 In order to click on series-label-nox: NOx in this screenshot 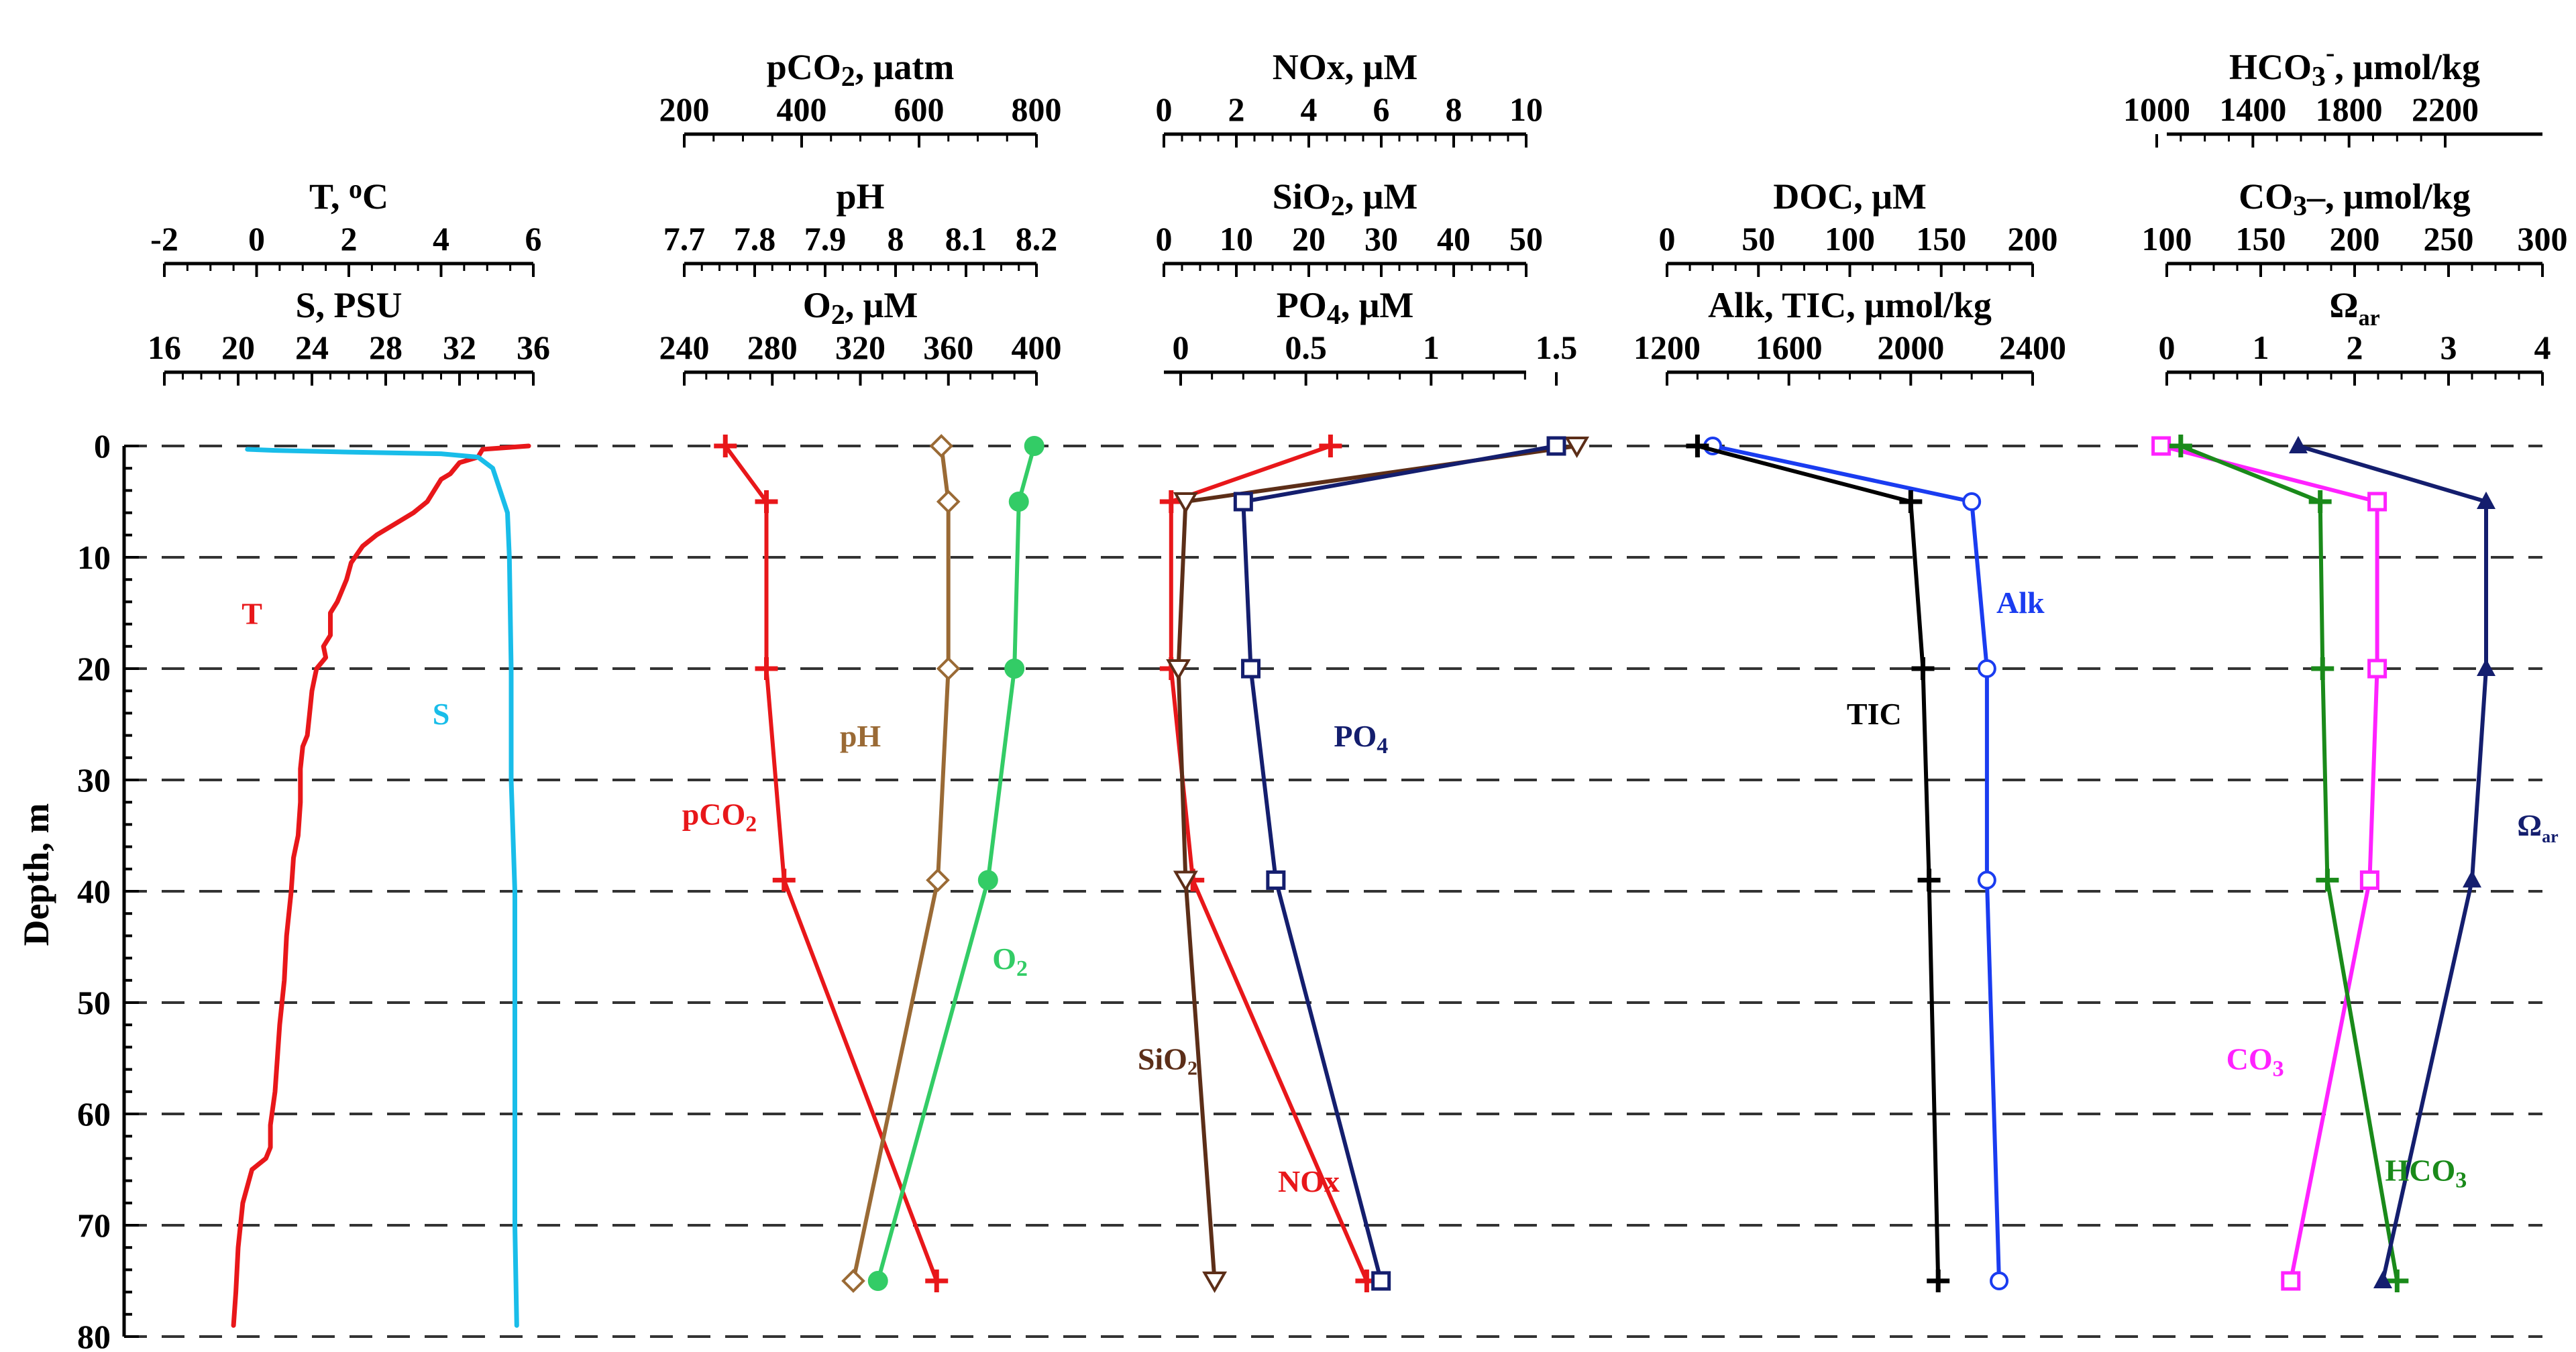, I will do `click(1309, 1181)`.